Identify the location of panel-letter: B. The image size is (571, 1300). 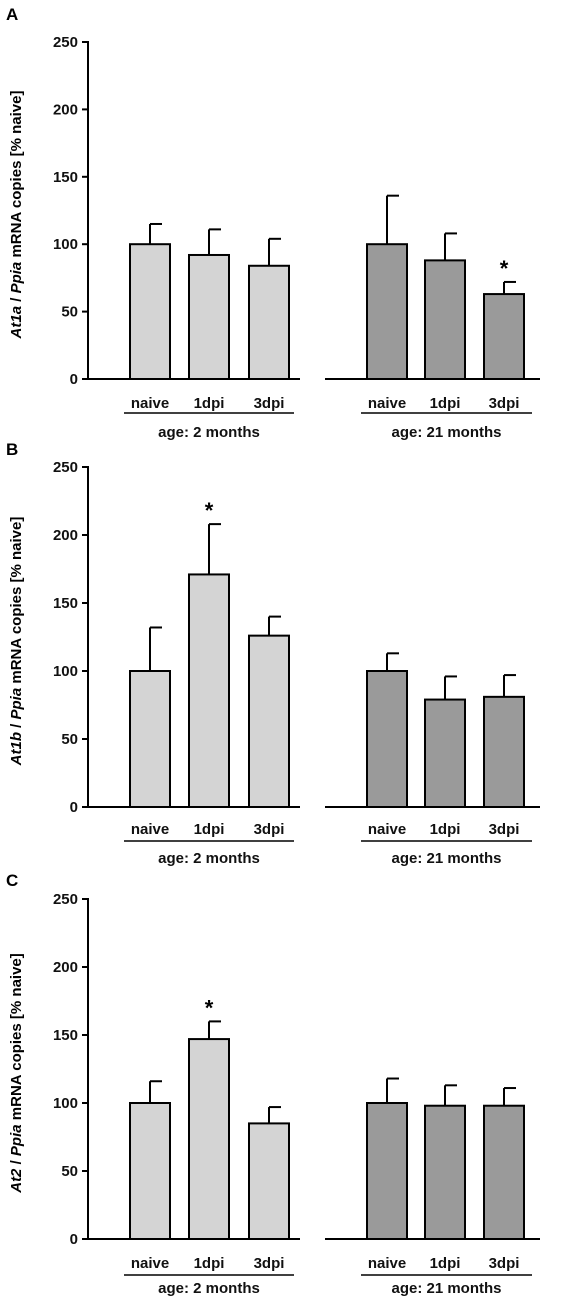
(12, 449).